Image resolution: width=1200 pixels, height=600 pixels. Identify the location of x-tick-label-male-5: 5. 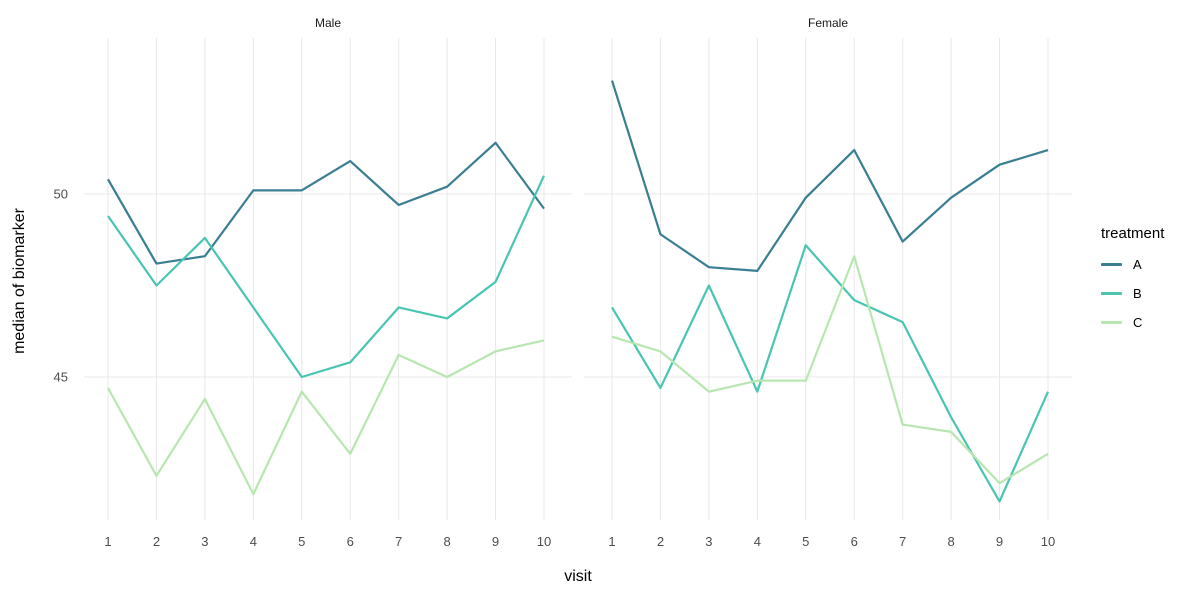
(302, 541).